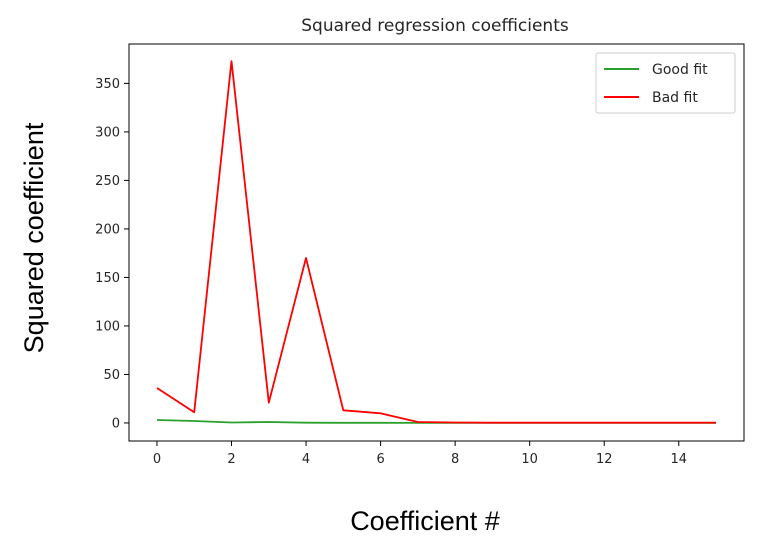 The width and height of the screenshot is (764, 539). Describe the element at coordinates (107, 278) in the screenshot. I see `y-tick-label: 150` at that location.